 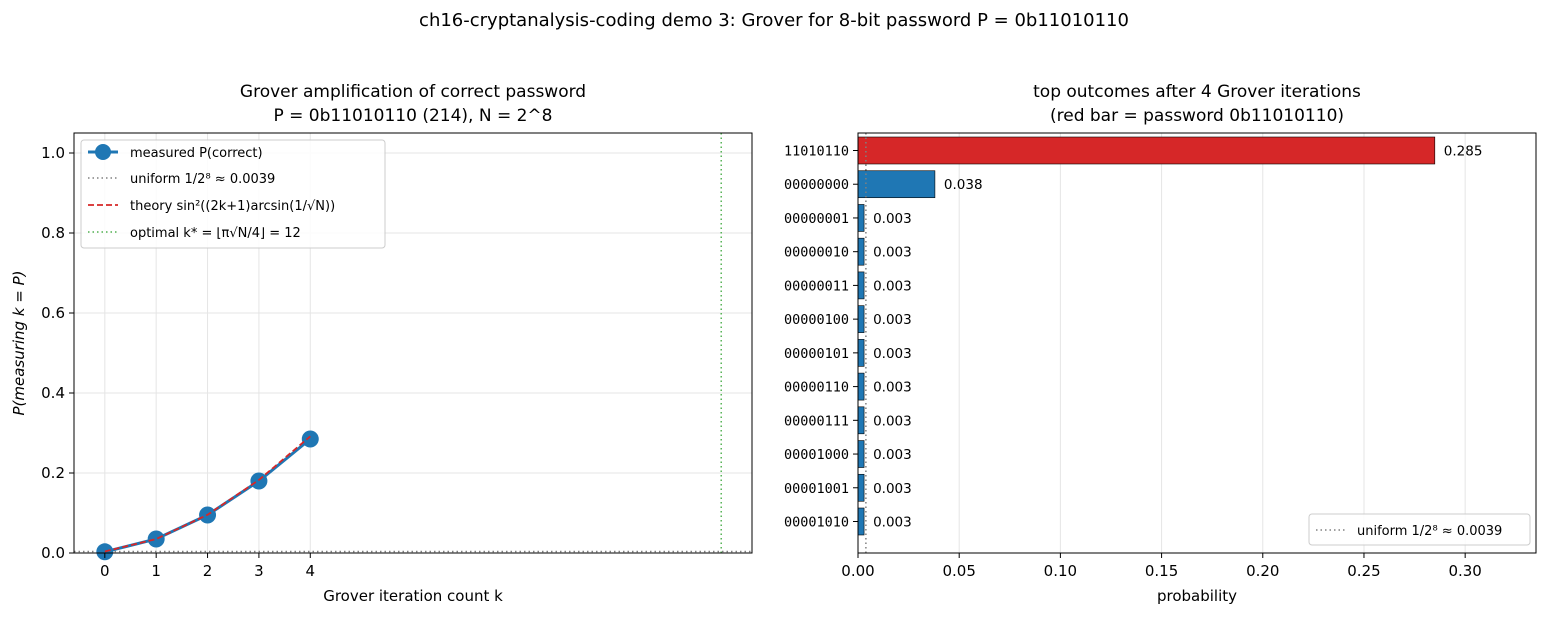 I want to click on bar-value-label: 0.038, so click(x=963, y=185).